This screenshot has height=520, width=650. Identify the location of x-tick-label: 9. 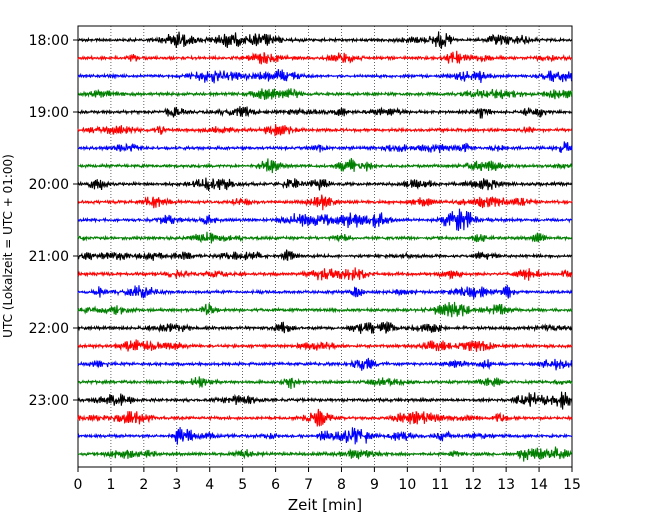
(374, 485).